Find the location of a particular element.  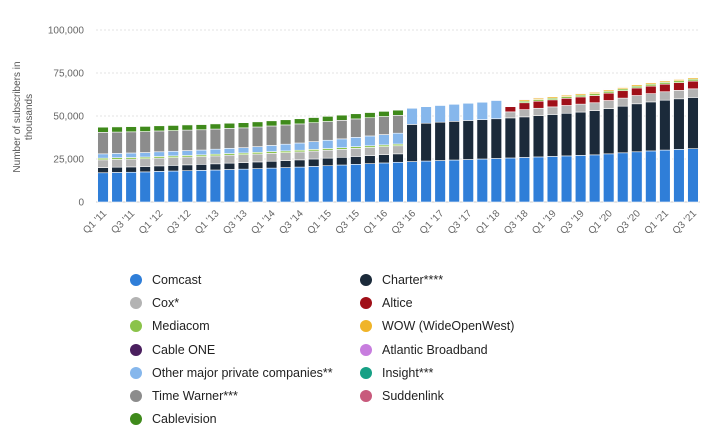

legend-item-suddenlink: Suddenlink is located at coordinates (465, 396).